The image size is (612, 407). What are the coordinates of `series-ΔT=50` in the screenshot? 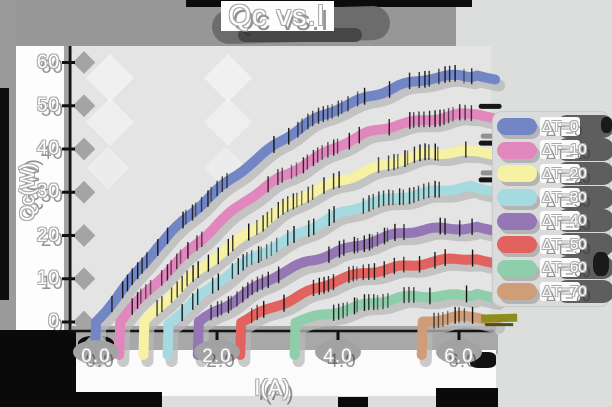 It's located at (370, 308).